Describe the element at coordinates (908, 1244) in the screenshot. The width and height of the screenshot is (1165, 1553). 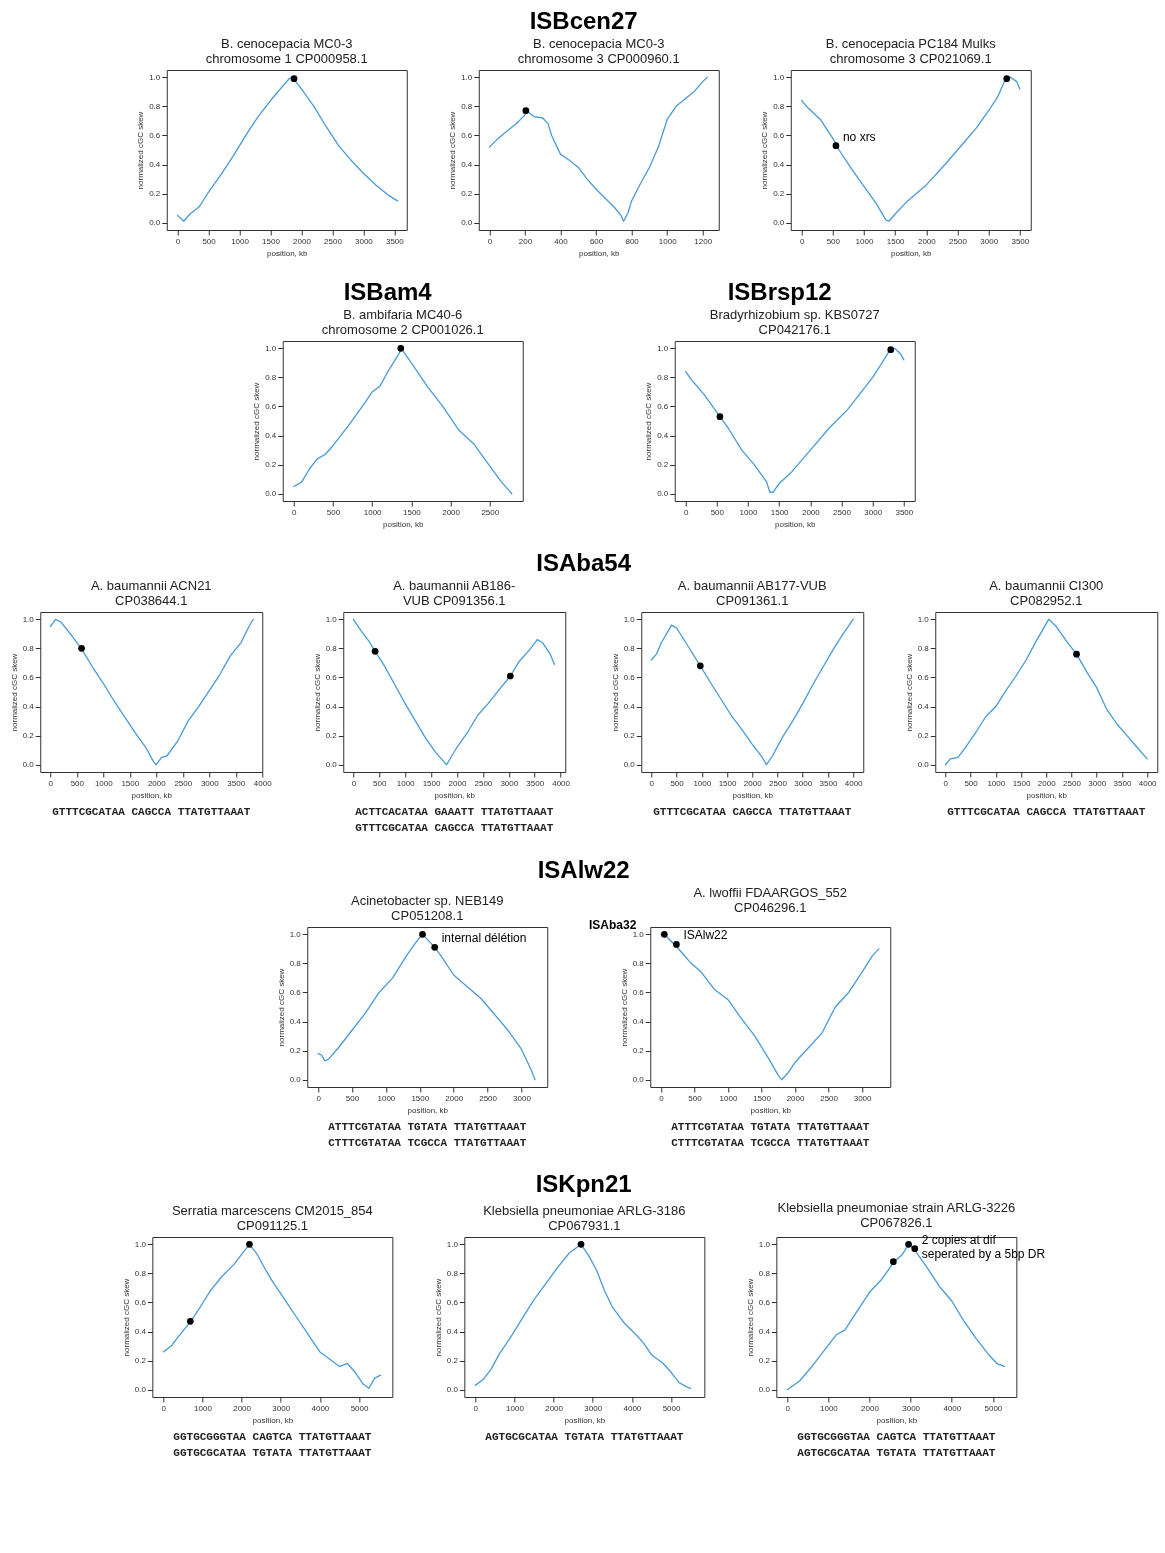
I see `point` at that location.